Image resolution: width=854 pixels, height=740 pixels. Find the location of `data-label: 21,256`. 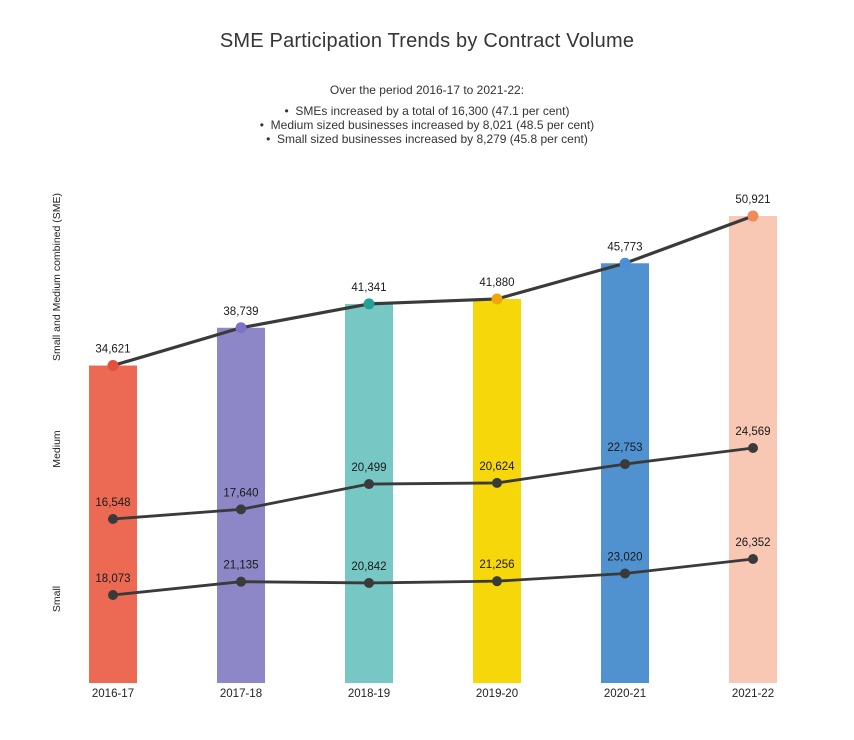

data-label: 21,256 is located at coordinates (496, 565).